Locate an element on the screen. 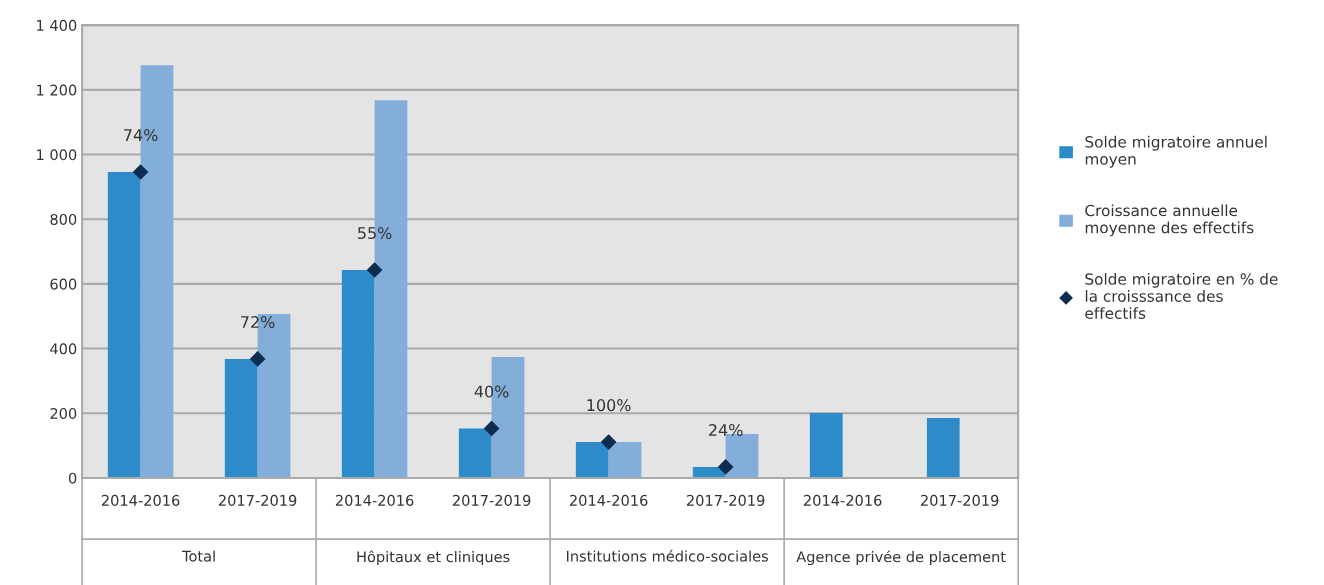 This screenshot has width=1324, height=585. legend-label: Solde migratoire en % de la croisssance des effectifs is located at coordinates (1181, 296).